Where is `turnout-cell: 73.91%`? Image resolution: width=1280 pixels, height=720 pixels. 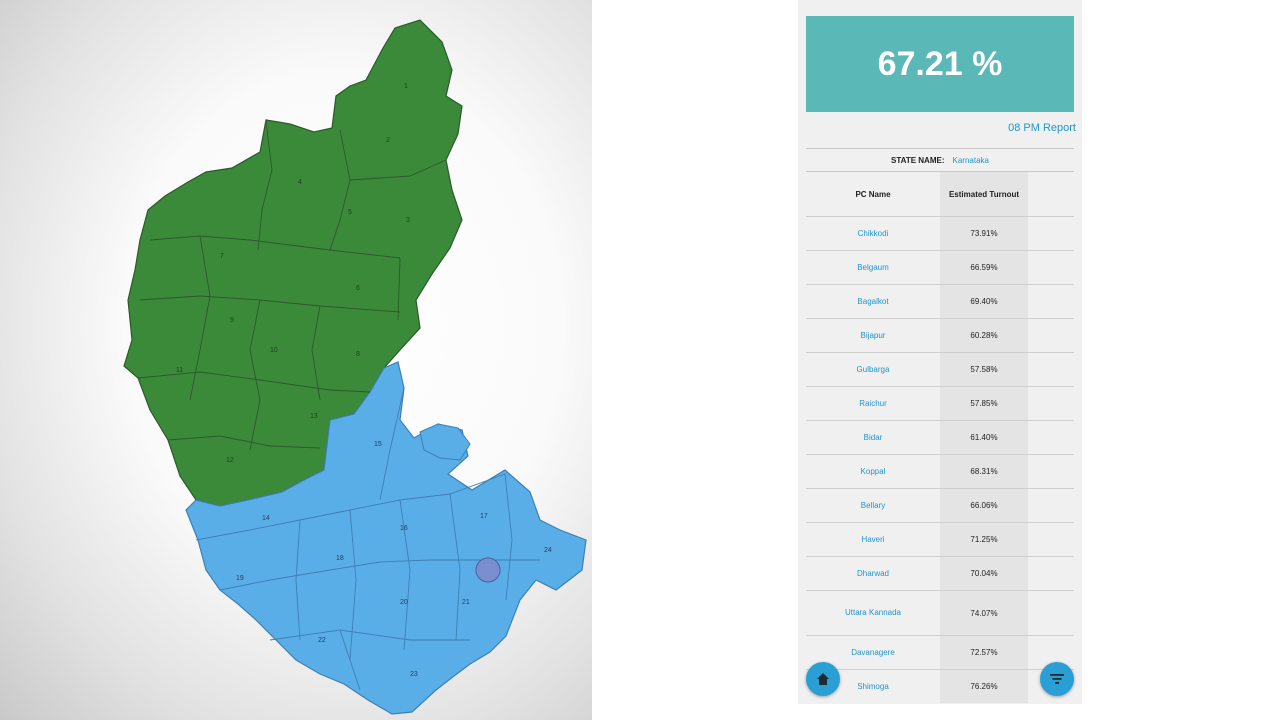 turnout-cell: 73.91% is located at coordinates (984, 233).